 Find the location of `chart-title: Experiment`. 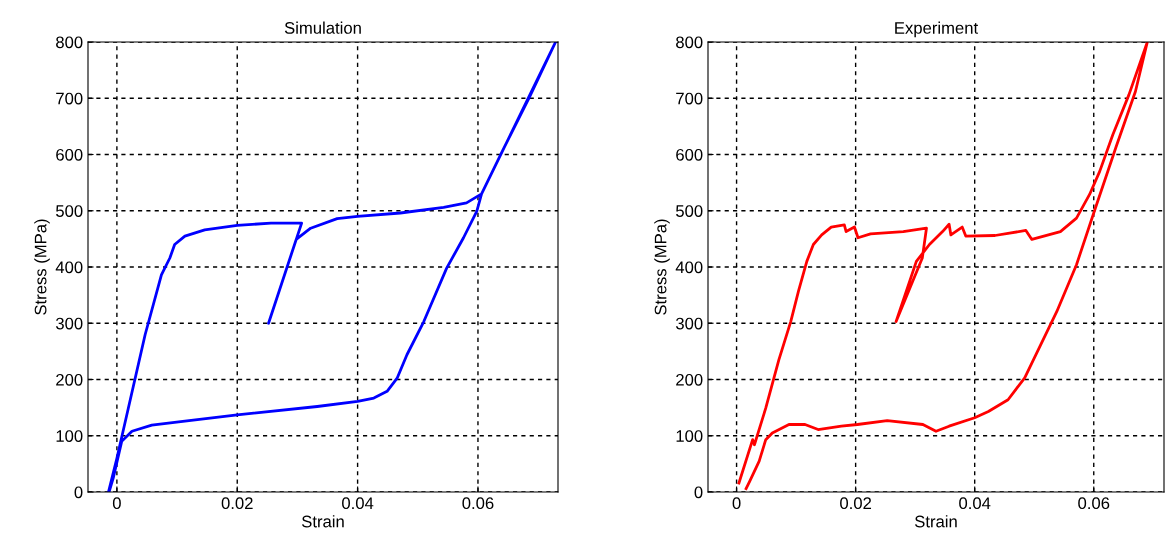

chart-title: Experiment is located at coordinates (937, 29).